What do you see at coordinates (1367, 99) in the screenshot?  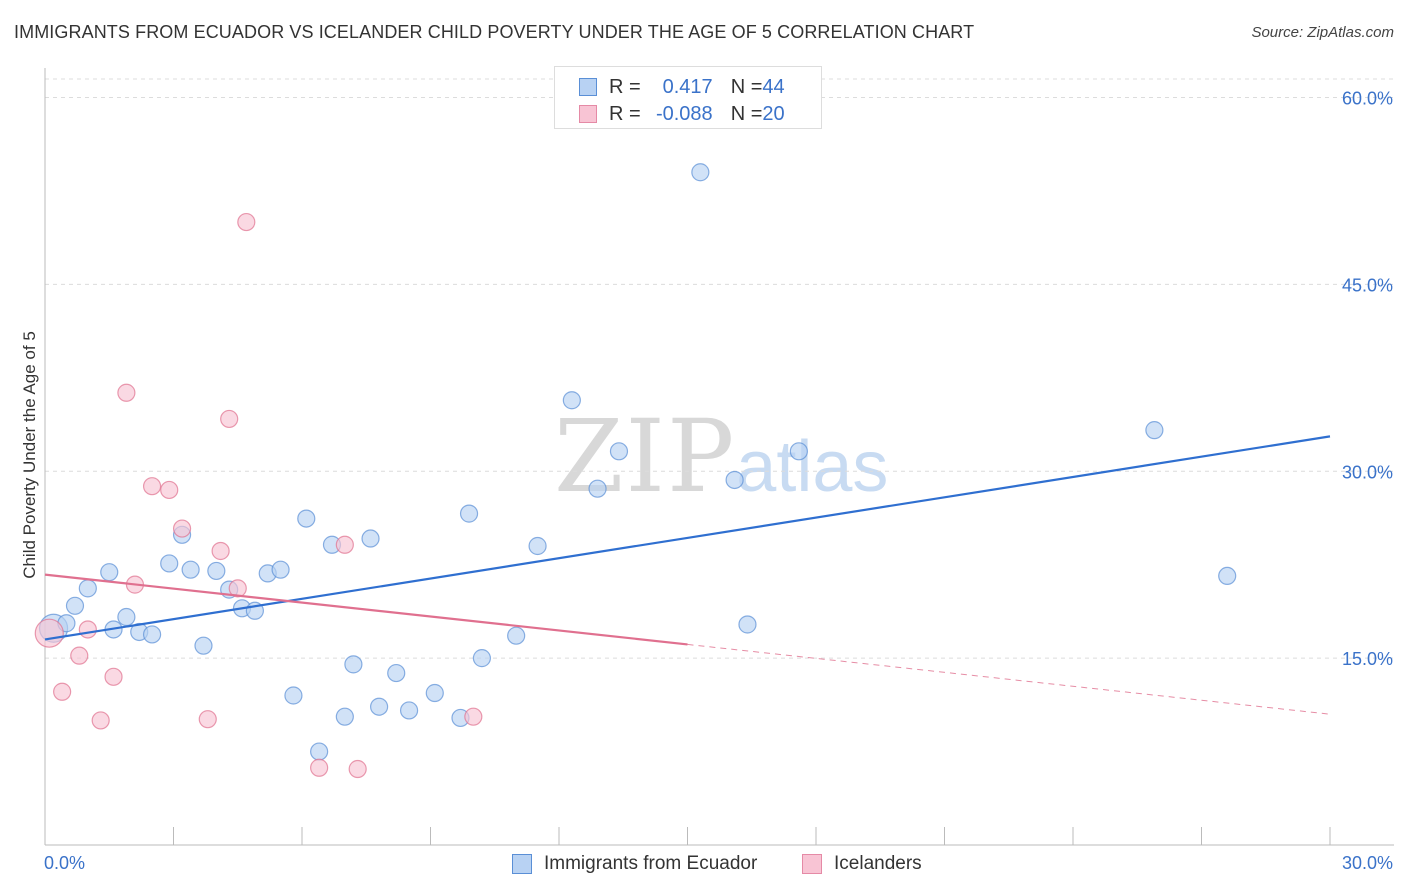 I see `y-tick-label: 60.0%` at bounding box center [1367, 99].